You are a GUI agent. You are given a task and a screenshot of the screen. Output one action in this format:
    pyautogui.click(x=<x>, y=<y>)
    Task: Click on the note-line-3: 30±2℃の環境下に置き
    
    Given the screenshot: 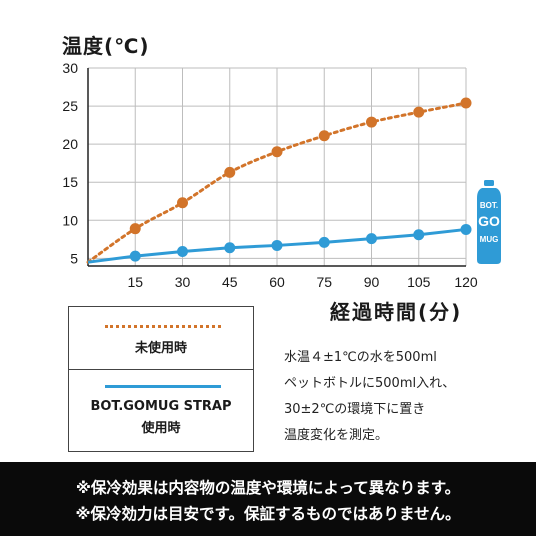 What is the action you would take?
    pyautogui.click(x=355, y=409)
    